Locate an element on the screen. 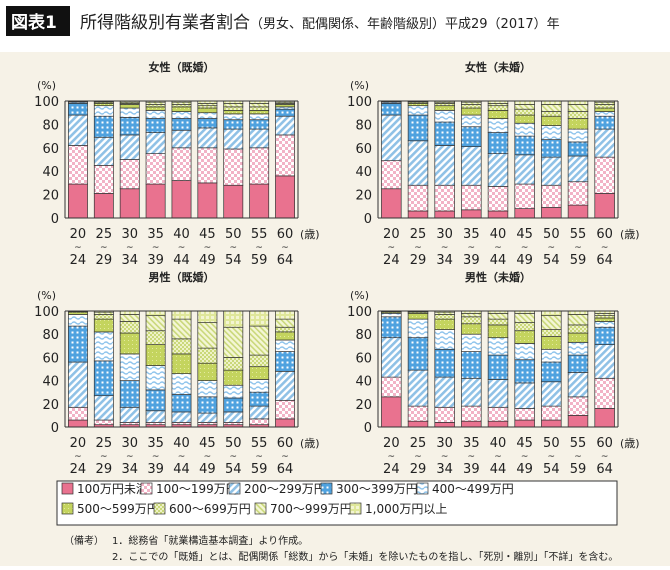 The height and width of the screenshot is (570, 670). x-tick-label-end: 34 is located at coordinates (129, 260).